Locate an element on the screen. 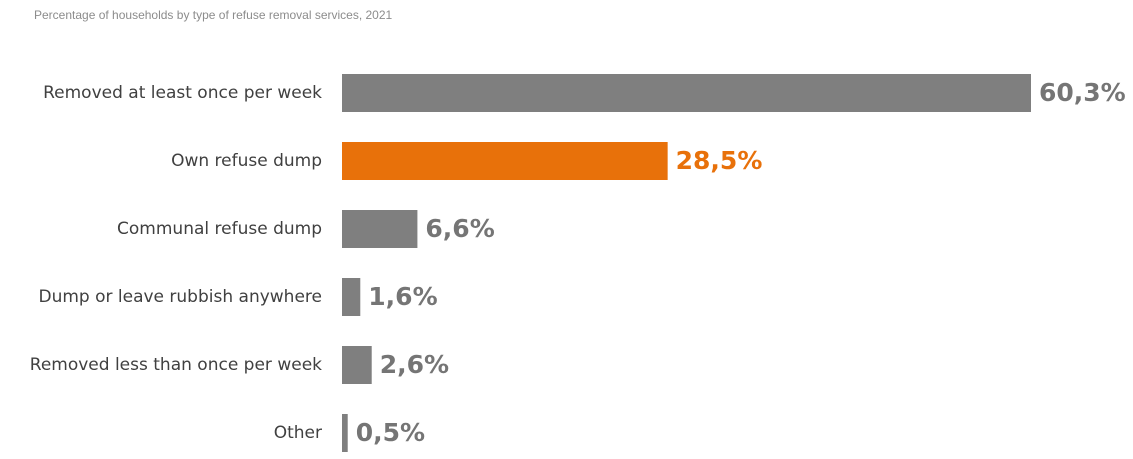  value-label: 60,3% is located at coordinates (1082, 92).